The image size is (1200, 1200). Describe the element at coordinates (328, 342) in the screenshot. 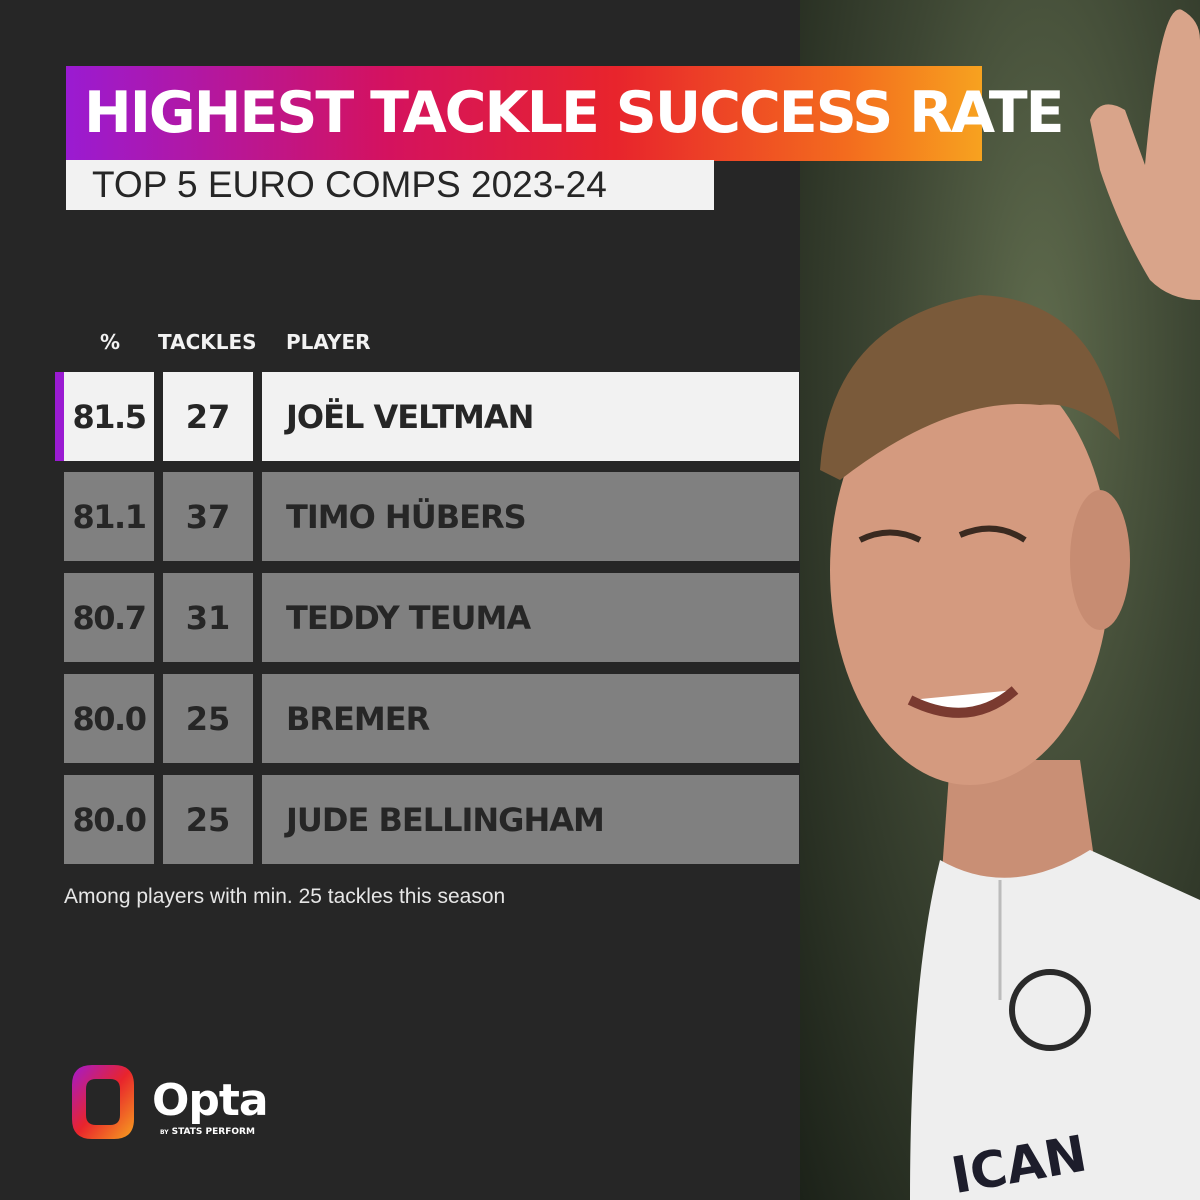

I see `column-header-player: PLAYER` at that location.